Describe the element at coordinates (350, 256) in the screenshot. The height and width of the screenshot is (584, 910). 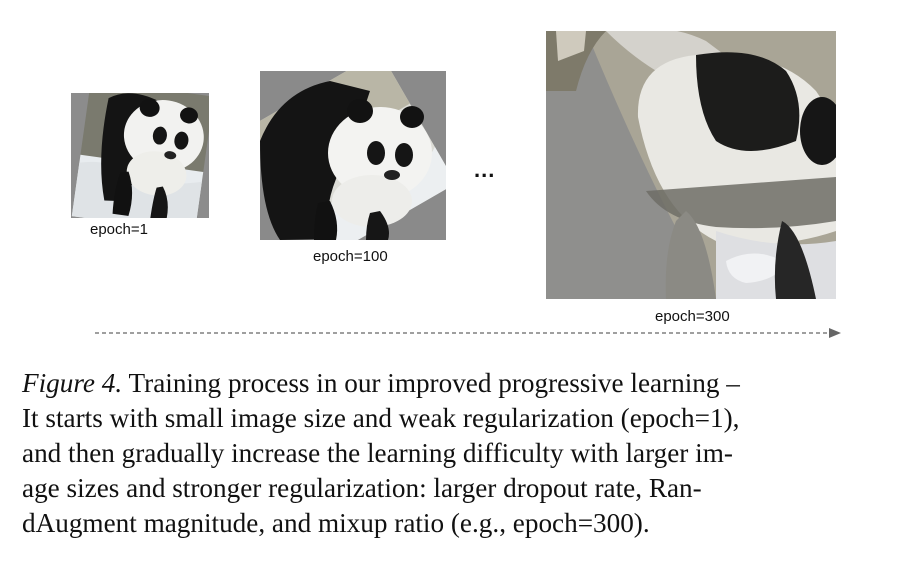
I see `epoch-100-label: epoch=100` at that location.